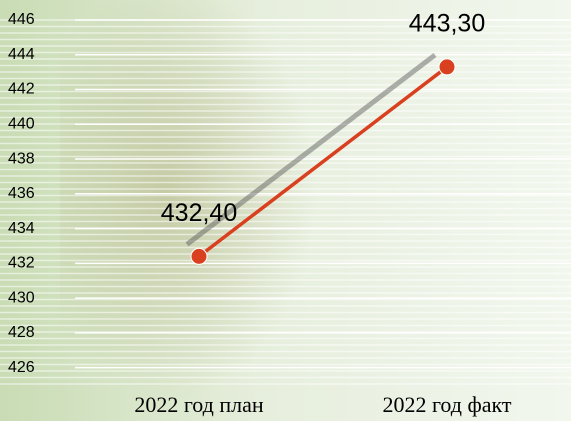 This screenshot has width=571, height=421. I want to click on y-tick-label: 438, so click(21, 158).